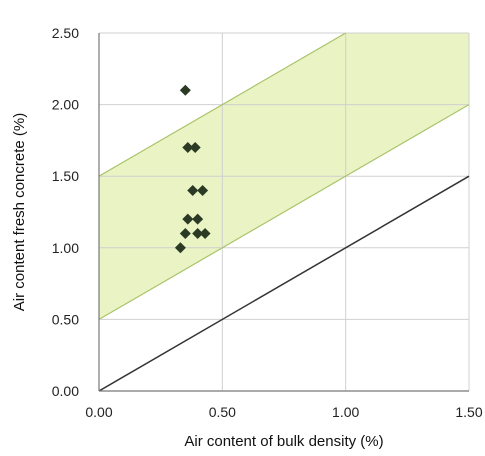  What do you see at coordinates (283, 412) in the screenshot?
I see `x-tick-labels: 0.00 0.50 1.00 1.50` at bounding box center [283, 412].